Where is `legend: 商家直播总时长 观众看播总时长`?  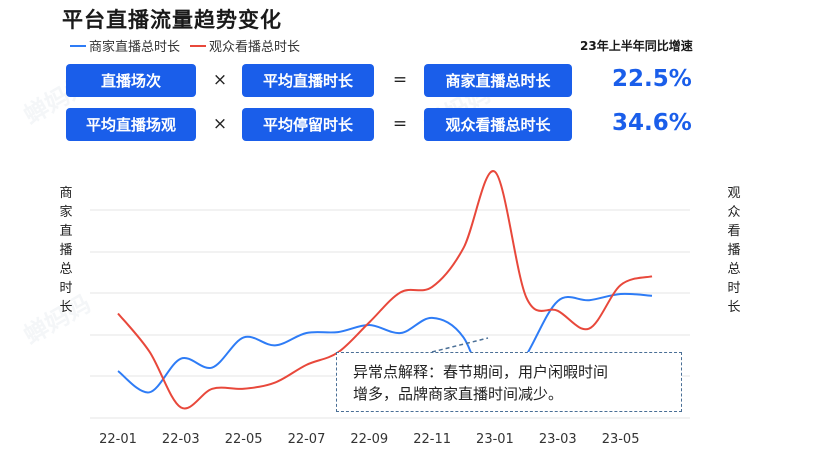
legend: 商家直播总时长 观众看播总时长 is located at coordinates (185, 45).